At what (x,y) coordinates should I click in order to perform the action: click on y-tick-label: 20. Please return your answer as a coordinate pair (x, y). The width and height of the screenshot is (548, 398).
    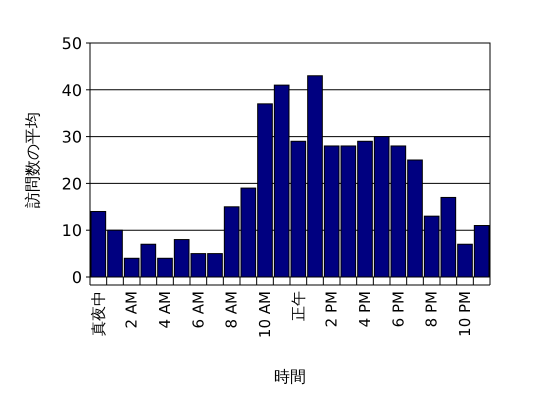
    Looking at the image, I should click on (72, 184).